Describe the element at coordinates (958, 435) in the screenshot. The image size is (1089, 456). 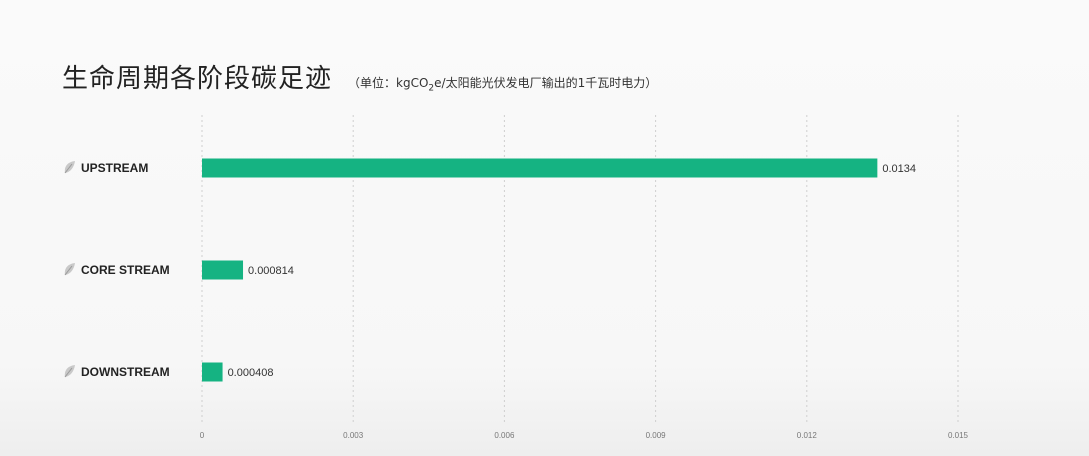
I see `x-tick-label: 0.015` at that location.